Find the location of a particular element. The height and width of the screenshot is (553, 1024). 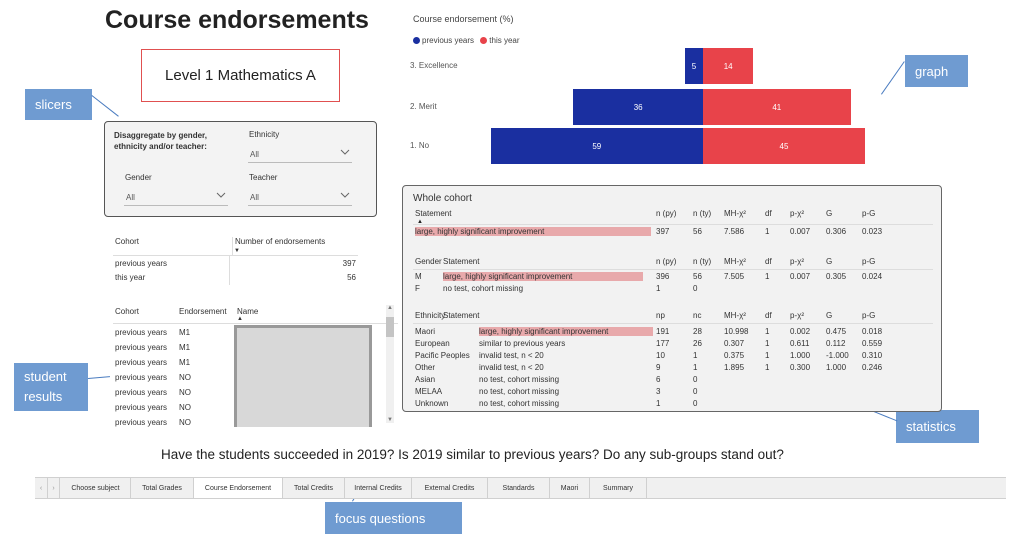

chevron-down-icon is located at coordinates (345, 152).